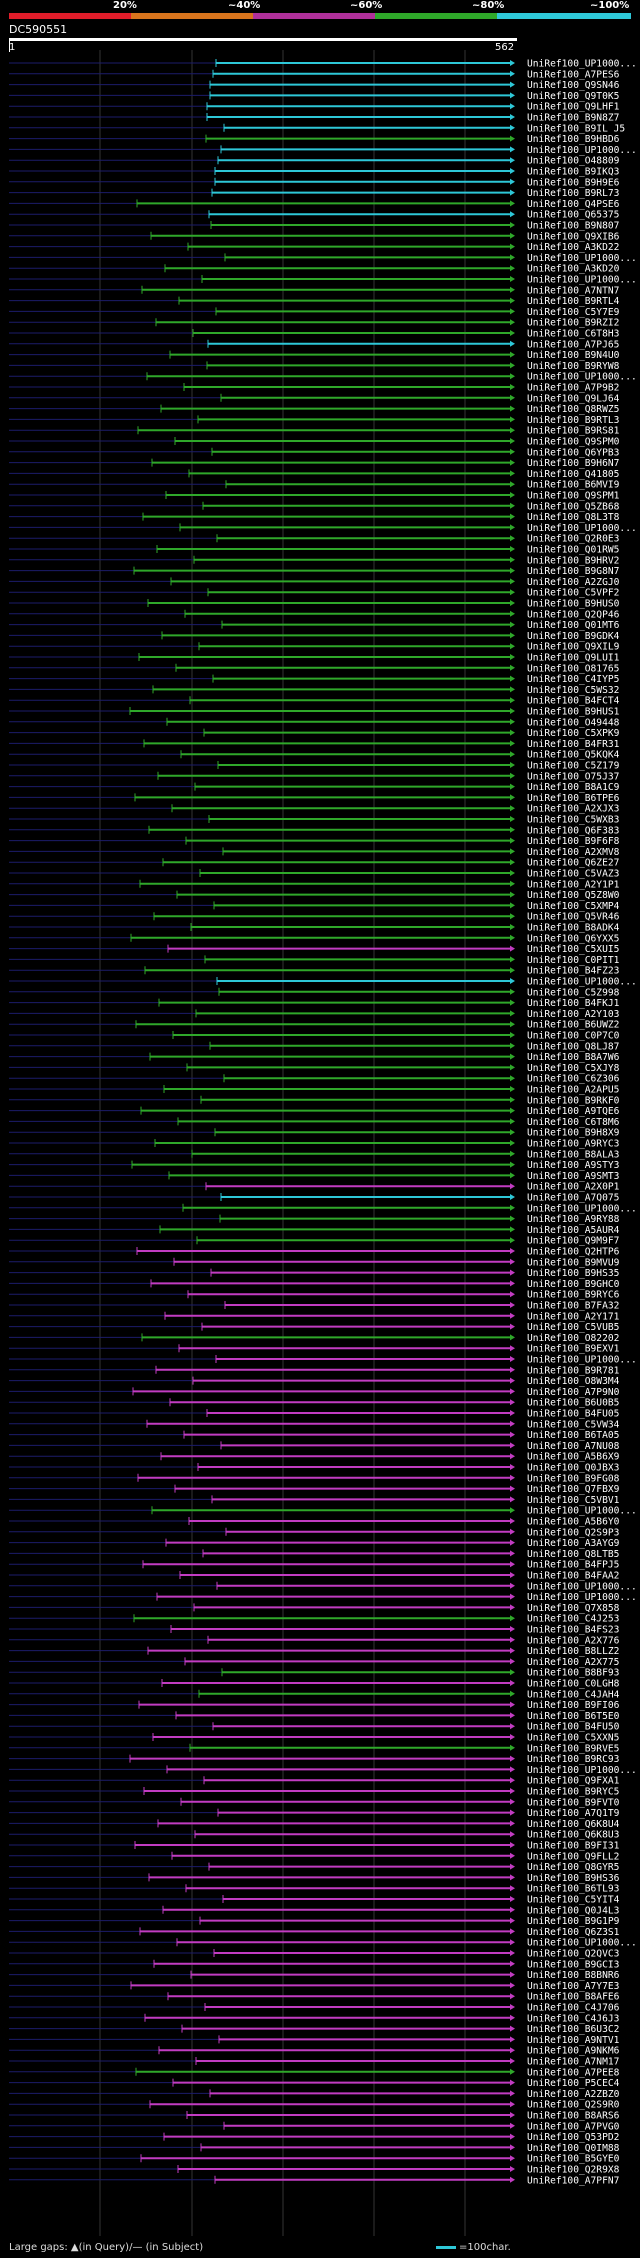 The height and width of the screenshot is (2258, 640). I want to click on hit-row: UniRef100_Q6ZE27, so click(314, 863).